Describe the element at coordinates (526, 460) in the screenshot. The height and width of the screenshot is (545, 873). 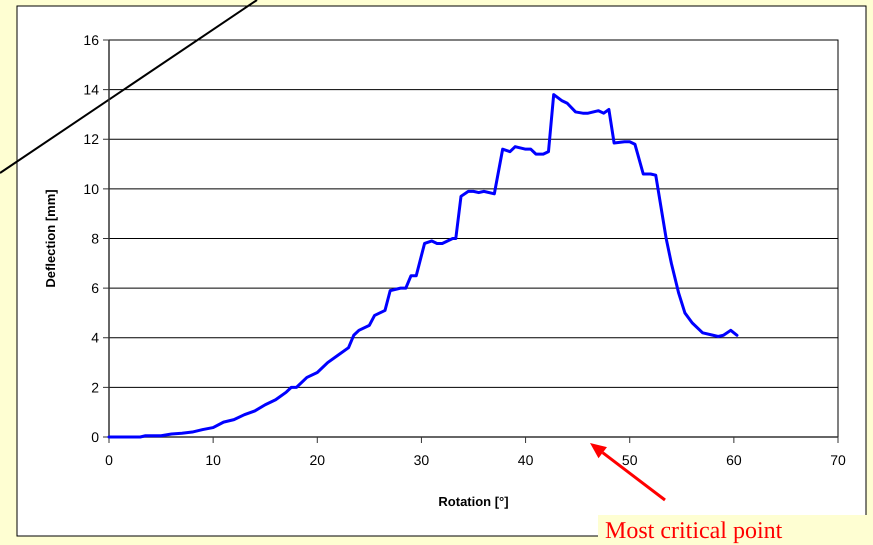
I see `x-tick-label: 40` at that location.